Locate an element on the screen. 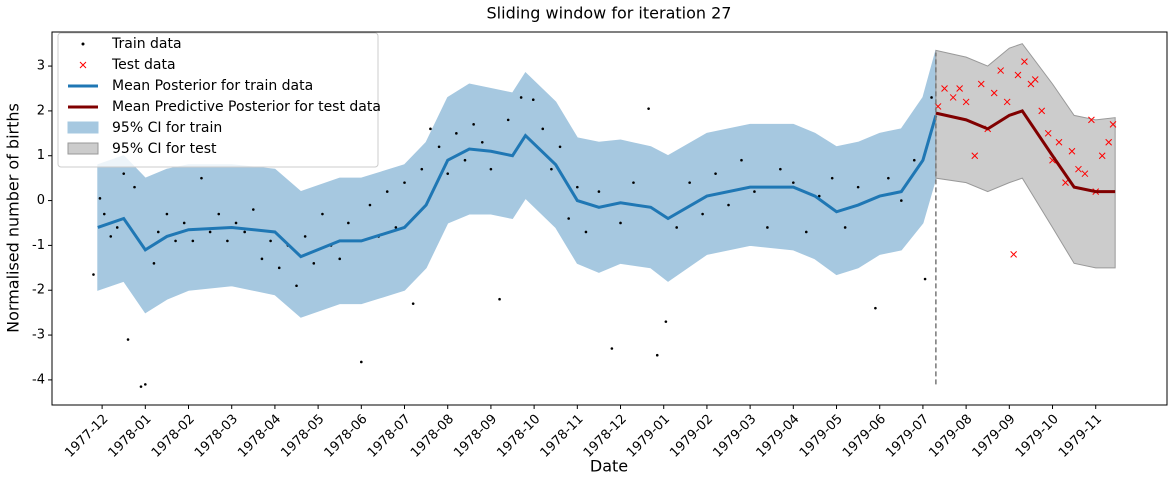  y-tick-label: -4 is located at coordinates (38, 379).